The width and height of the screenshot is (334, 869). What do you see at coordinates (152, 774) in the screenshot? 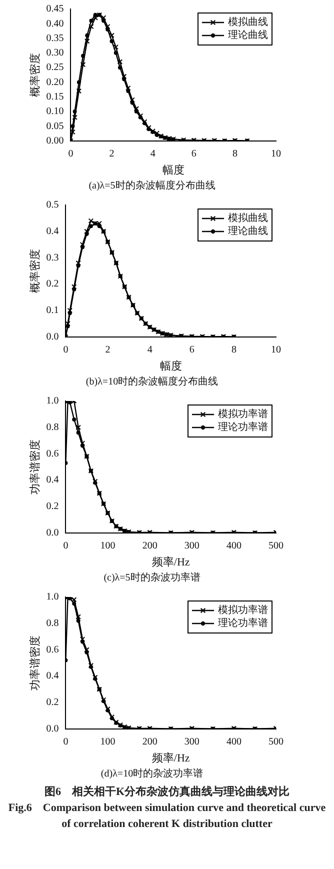
I see `text: (d)λ=10时的杂波功率谱` at bounding box center [152, 774].